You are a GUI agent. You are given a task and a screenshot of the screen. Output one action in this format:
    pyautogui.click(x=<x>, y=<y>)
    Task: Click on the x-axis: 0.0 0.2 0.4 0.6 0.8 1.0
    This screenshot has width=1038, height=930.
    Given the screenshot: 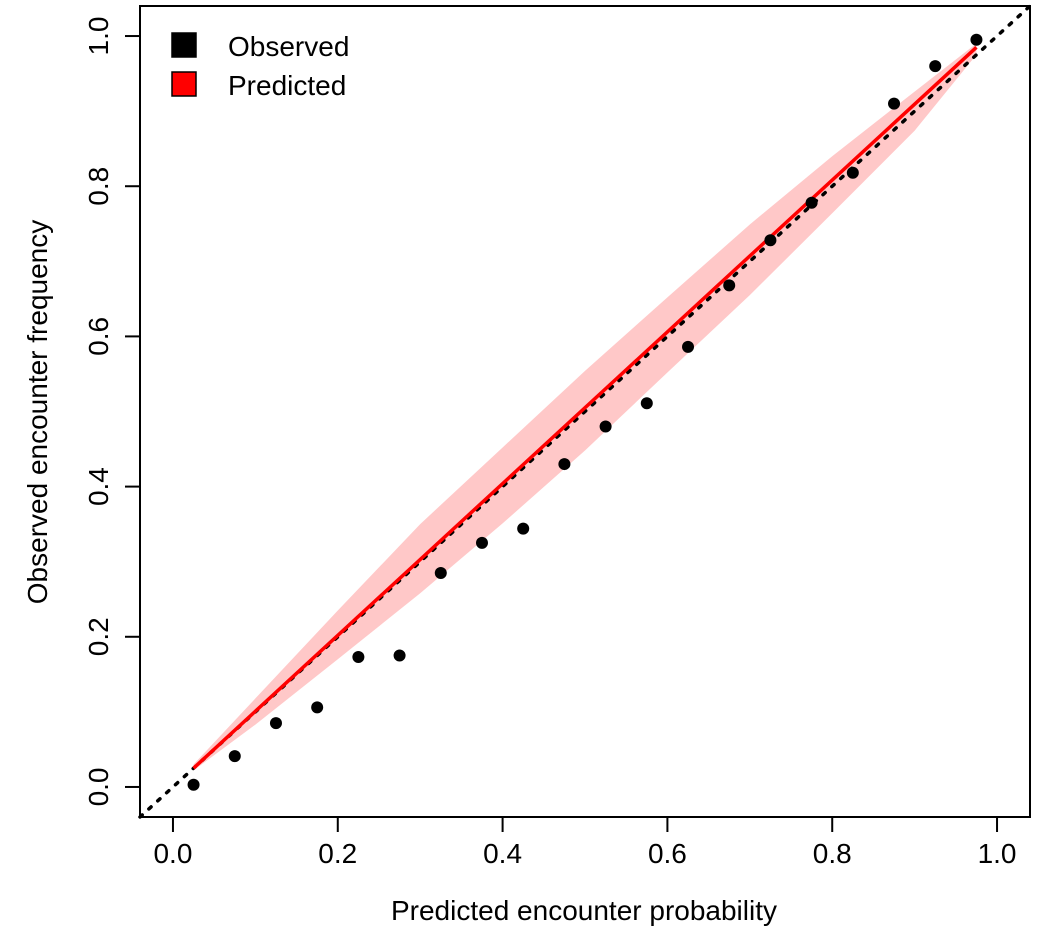 What is the action you would take?
    pyautogui.click(x=585, y=842)
    